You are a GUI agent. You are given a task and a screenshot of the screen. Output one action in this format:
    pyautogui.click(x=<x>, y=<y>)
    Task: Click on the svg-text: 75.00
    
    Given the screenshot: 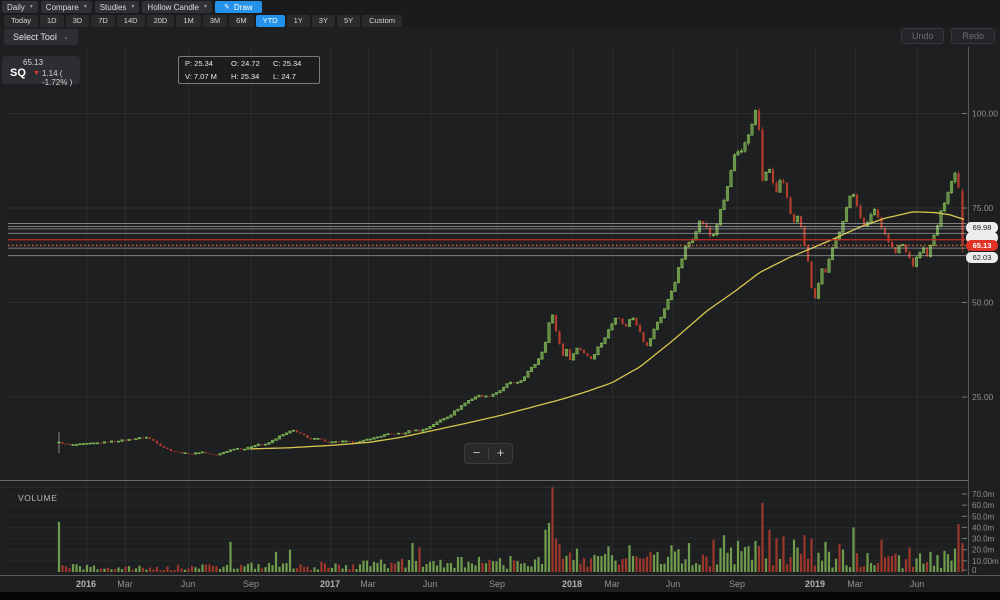 What is the action you would take?
    pyautogui.click(x=983, y=208)
    